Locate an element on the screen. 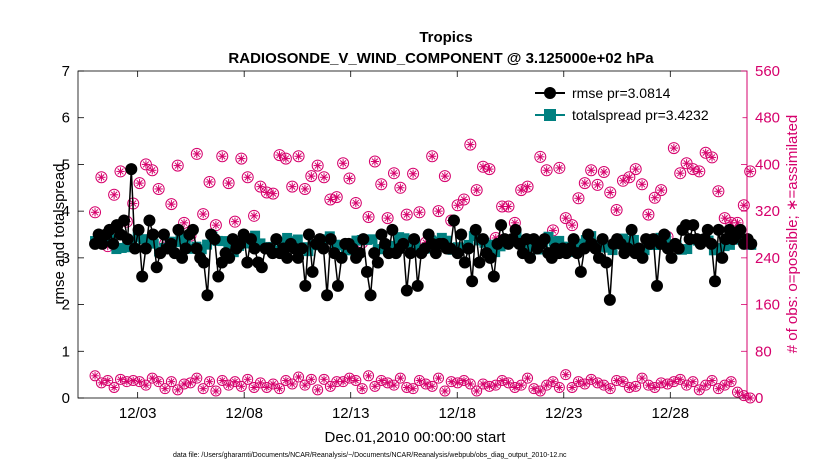 This screenshot has width=830, height=470. y-left-tick-label: 0 is located at coordinates (66, 398).